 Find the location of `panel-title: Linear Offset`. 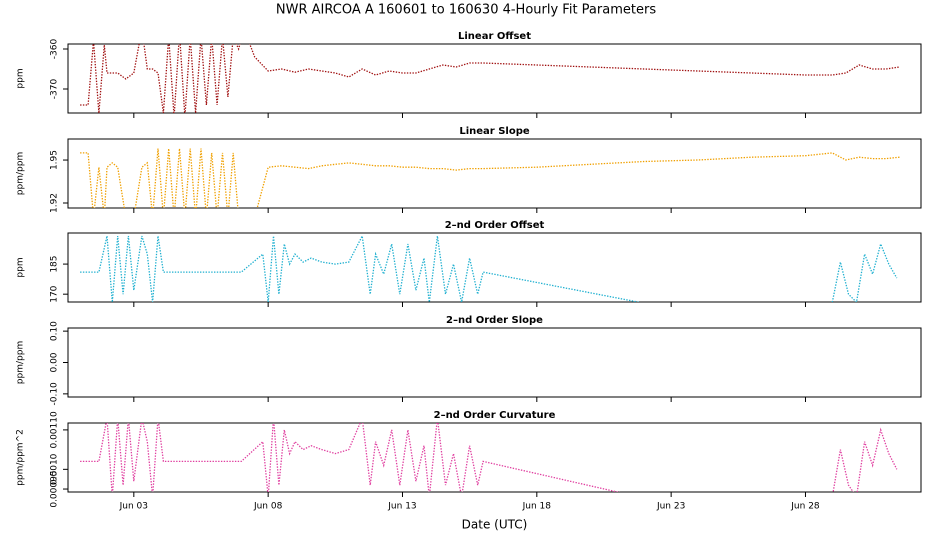

panel-title: Linear Offset is located at coordinates (494, 36).